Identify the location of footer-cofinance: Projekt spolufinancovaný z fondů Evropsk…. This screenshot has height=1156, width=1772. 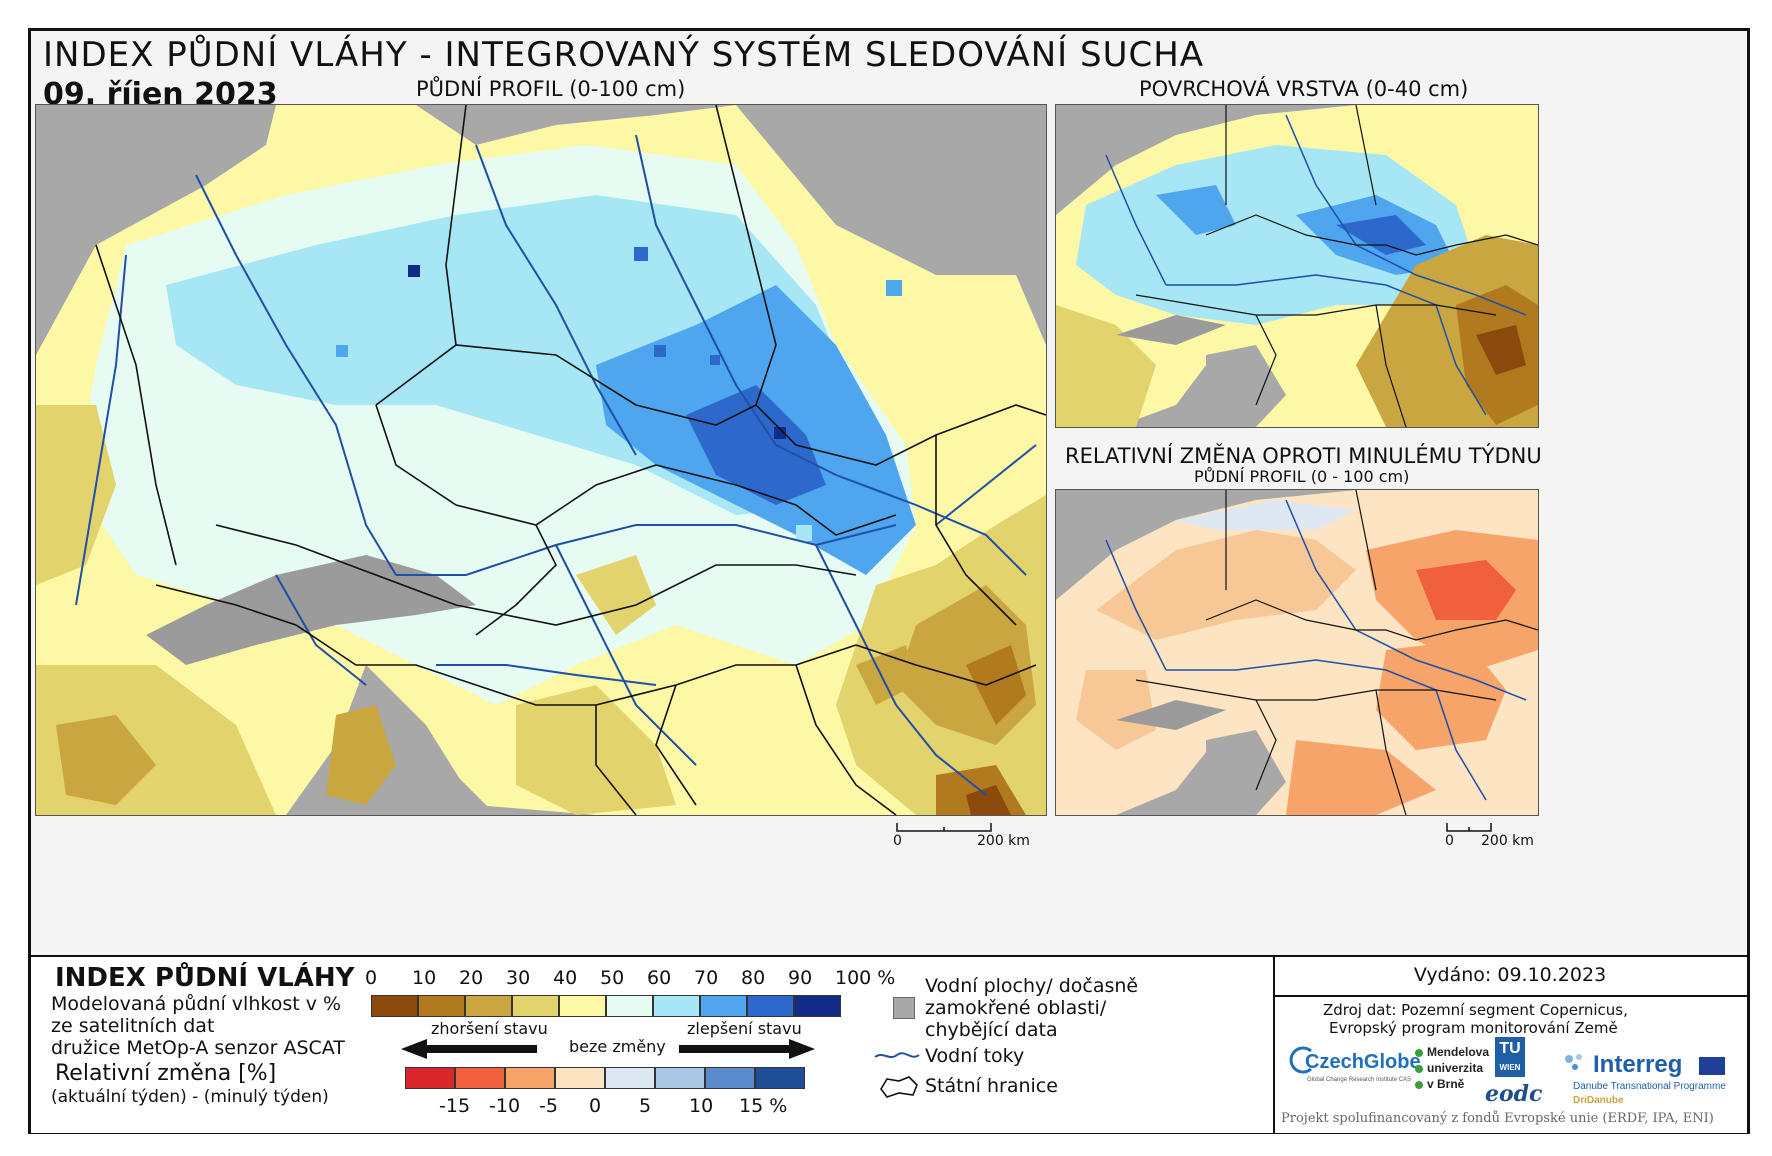
(1497, 1118).